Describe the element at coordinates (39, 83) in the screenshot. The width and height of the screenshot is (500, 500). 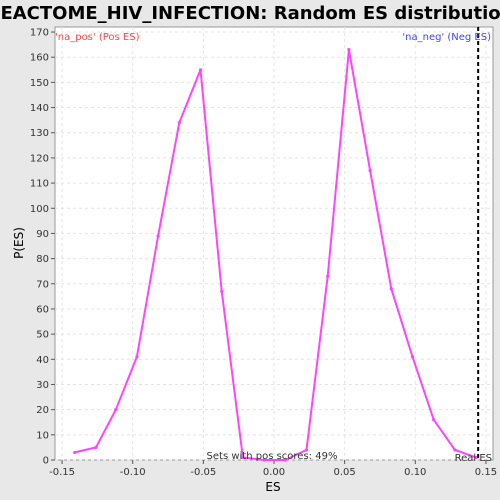
I see `y-tick-label: 150` at that location.